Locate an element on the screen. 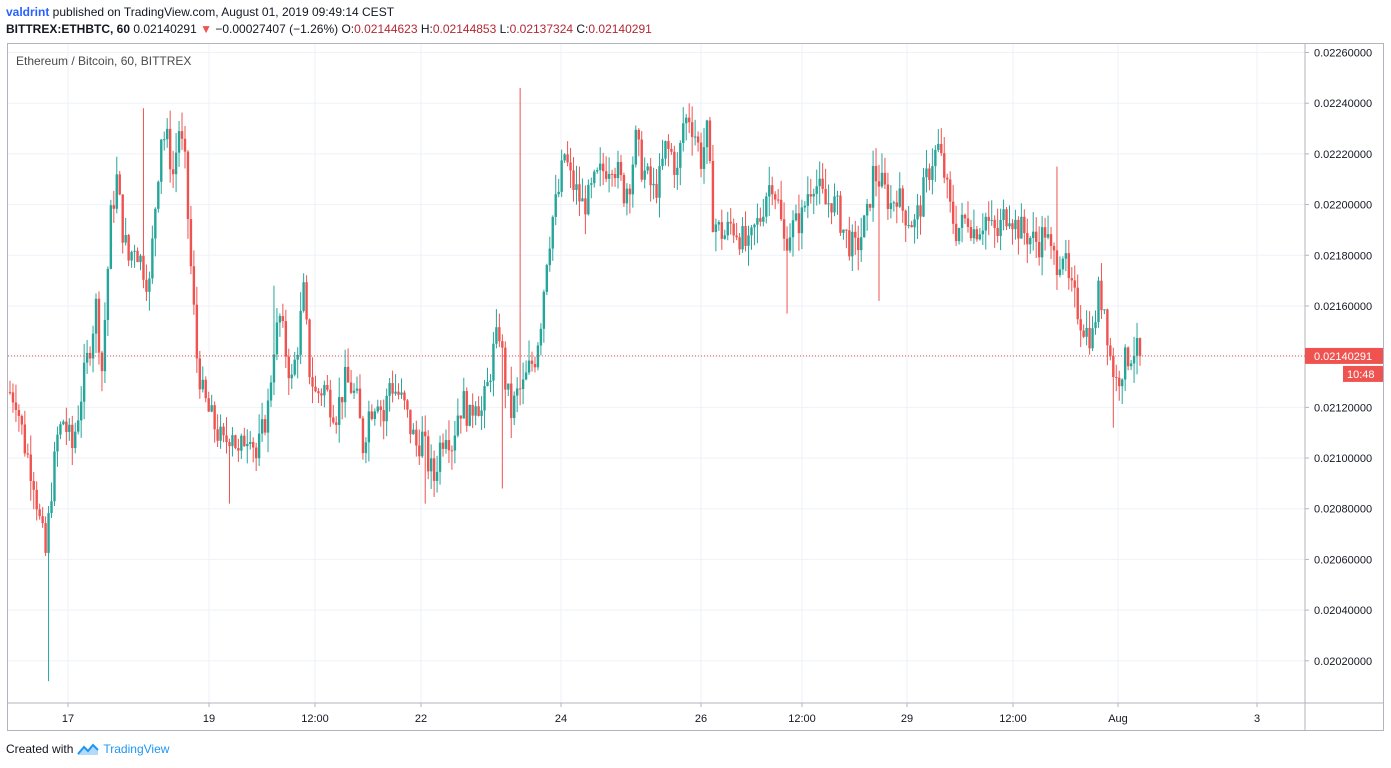  countdown-label: 10:48 is located at coordinates (1361, 375).